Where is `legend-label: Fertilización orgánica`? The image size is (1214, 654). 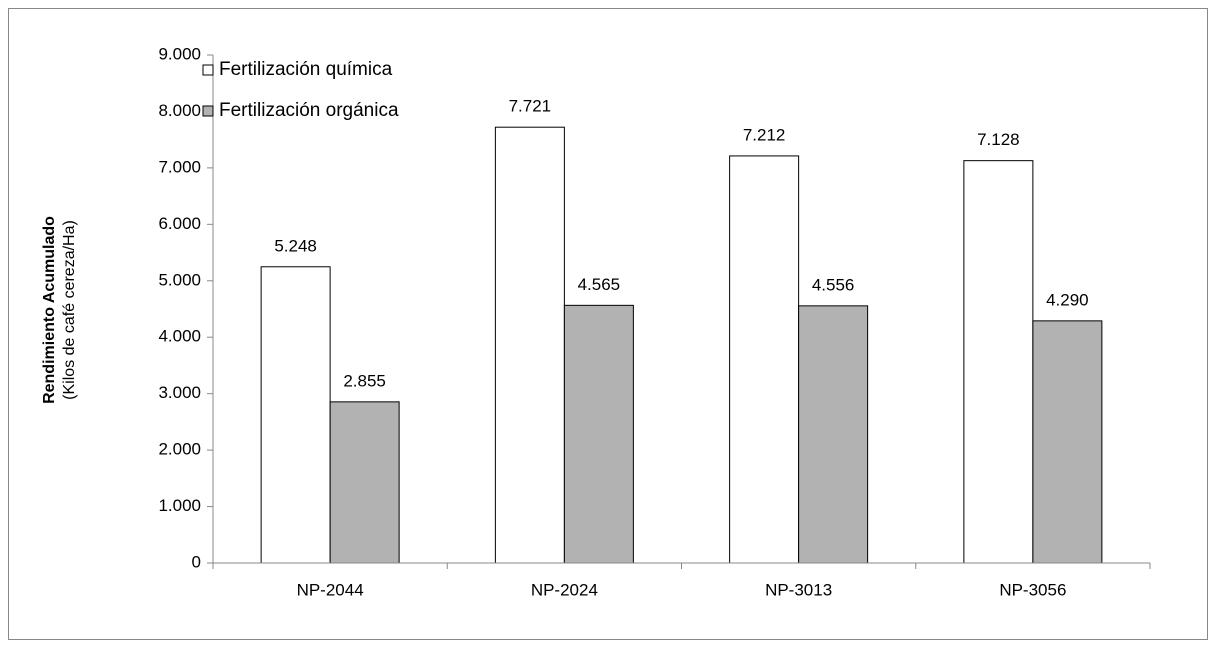 legend-label: Fertilización orgánica is located at coordinates (309, 110).